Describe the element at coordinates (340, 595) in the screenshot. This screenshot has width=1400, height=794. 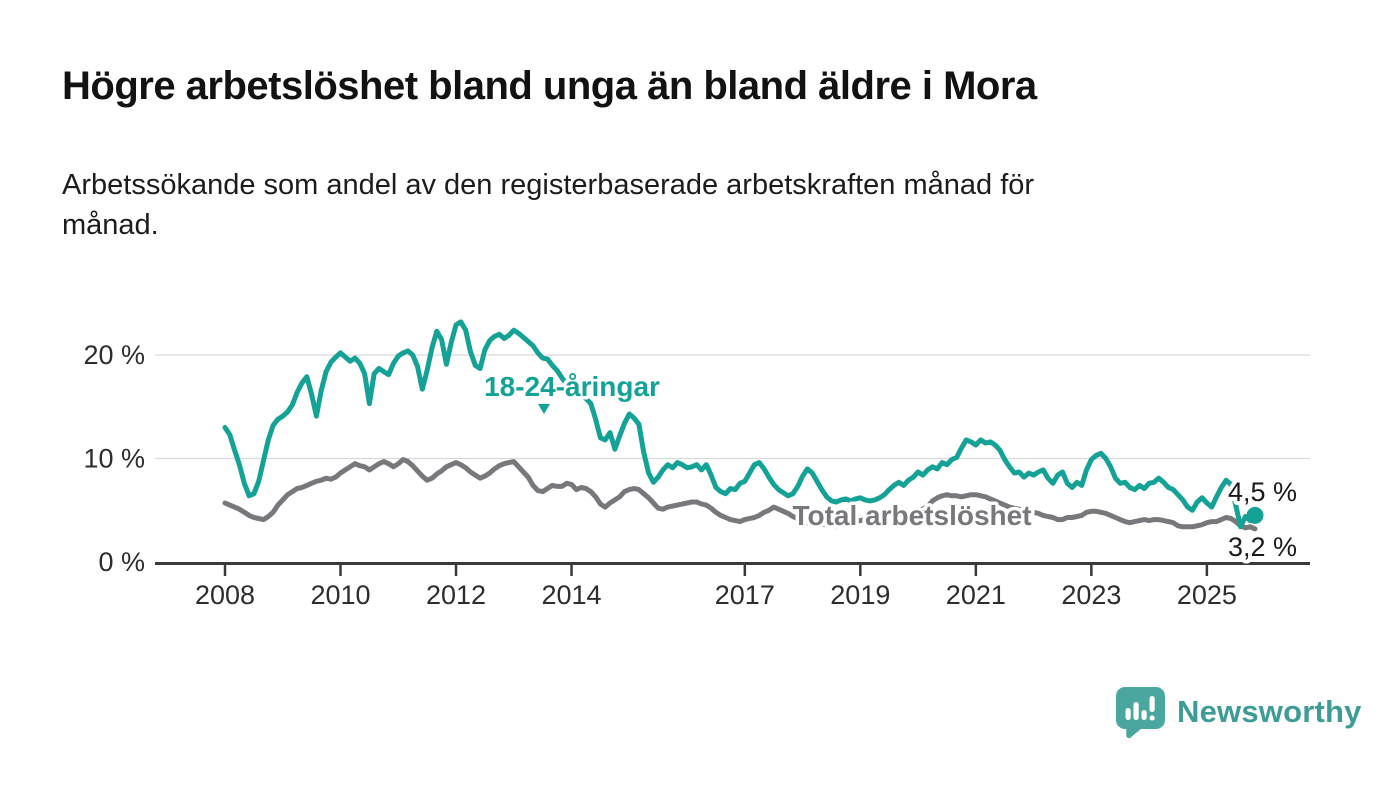
I see `x-axis-label-2010: 2010` at that location.